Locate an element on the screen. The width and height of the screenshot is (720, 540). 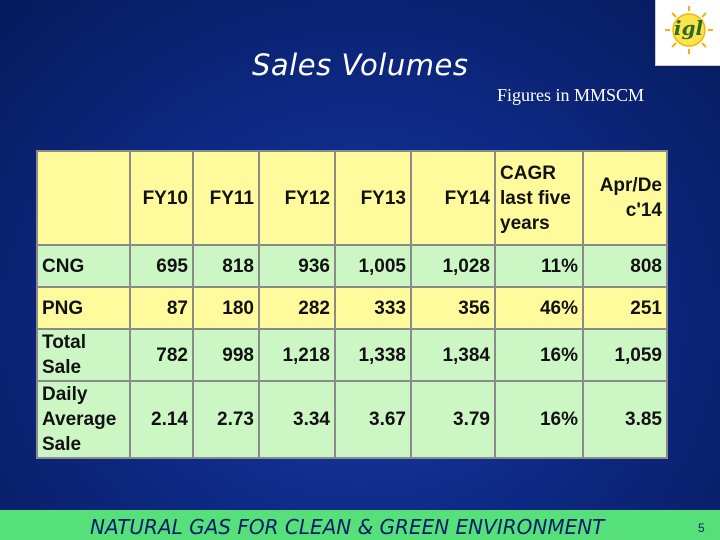
table-cell: 1,028 is located at coordinates (453, 266).